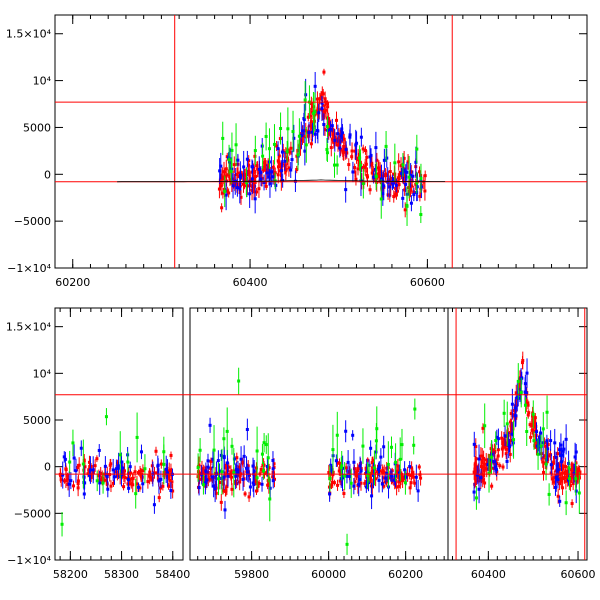  Describe the element at coordinates (427, 282) in the screenshot. I see `x-tick-label: 60600` at that location.